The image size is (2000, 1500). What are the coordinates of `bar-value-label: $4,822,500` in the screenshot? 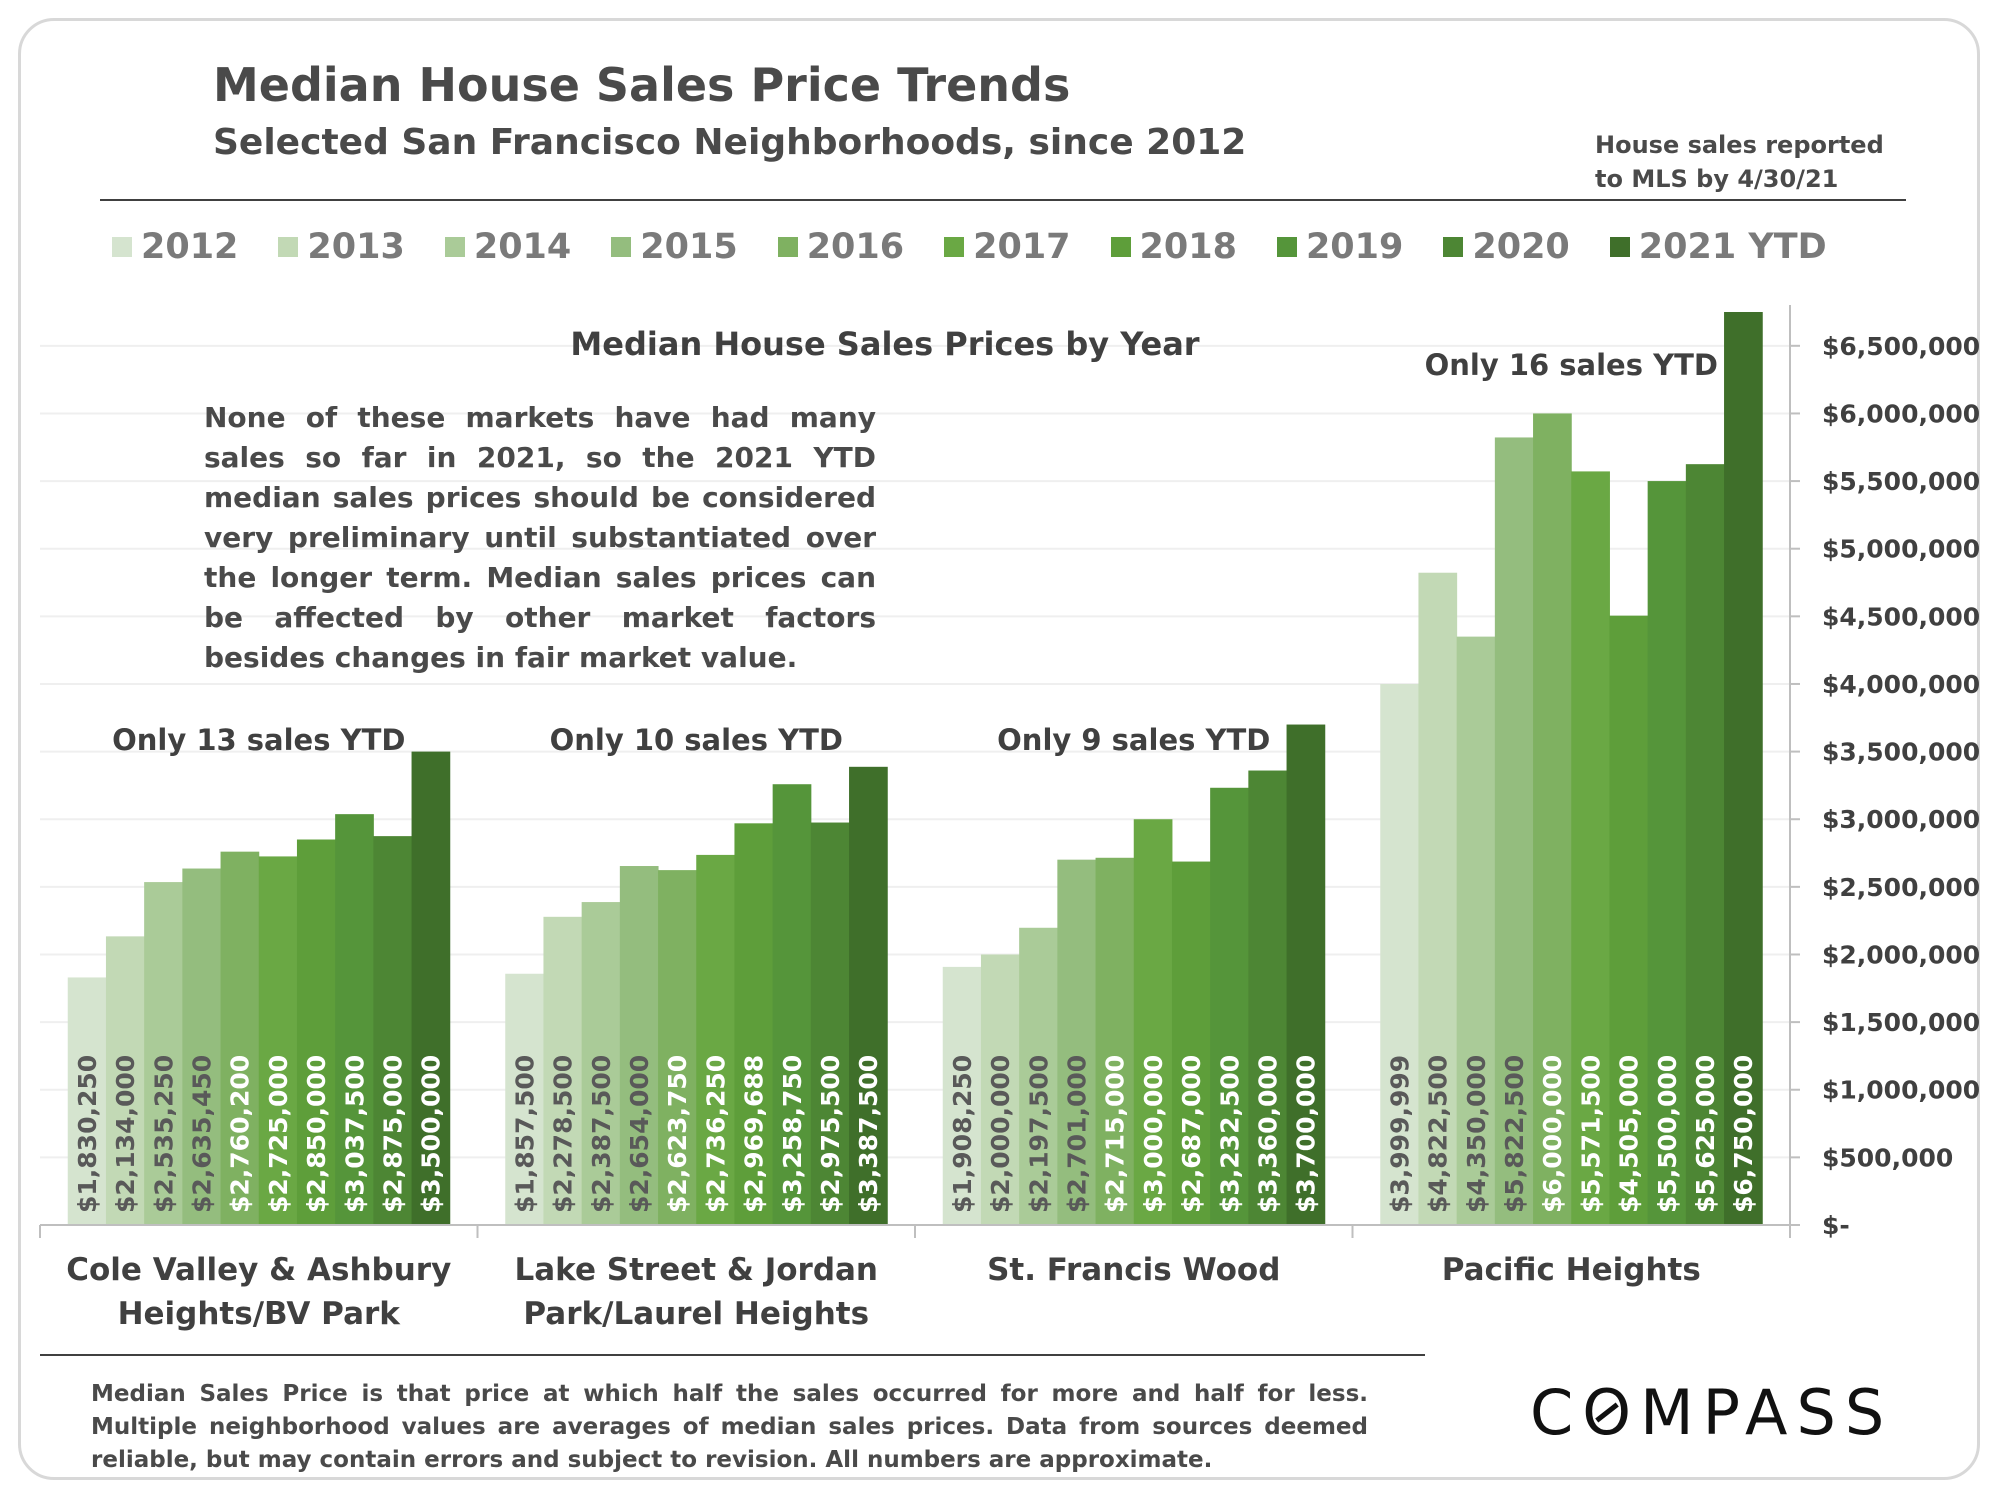 It's located at (1438, 1134).